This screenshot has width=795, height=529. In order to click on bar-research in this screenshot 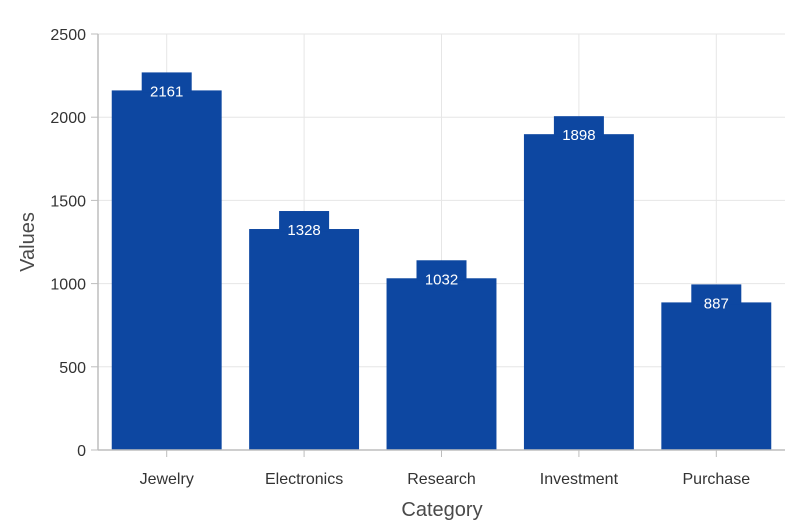, I will do `click(441, 364)`.